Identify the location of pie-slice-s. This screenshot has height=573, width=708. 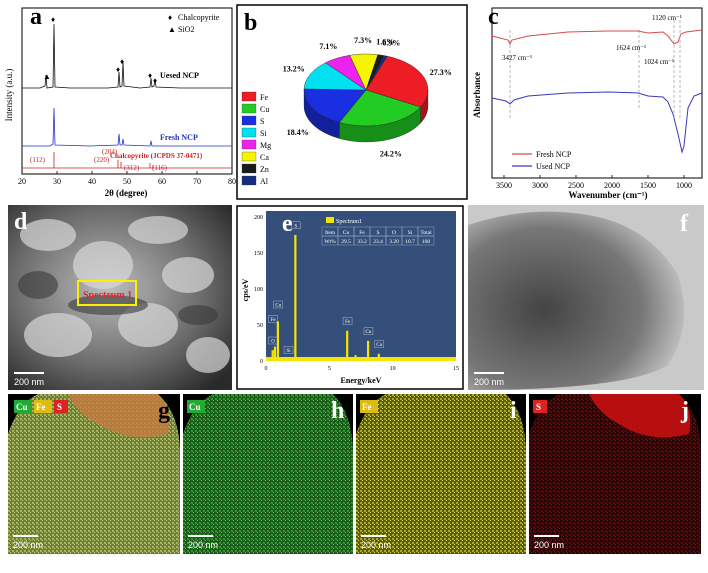
(335, 105).